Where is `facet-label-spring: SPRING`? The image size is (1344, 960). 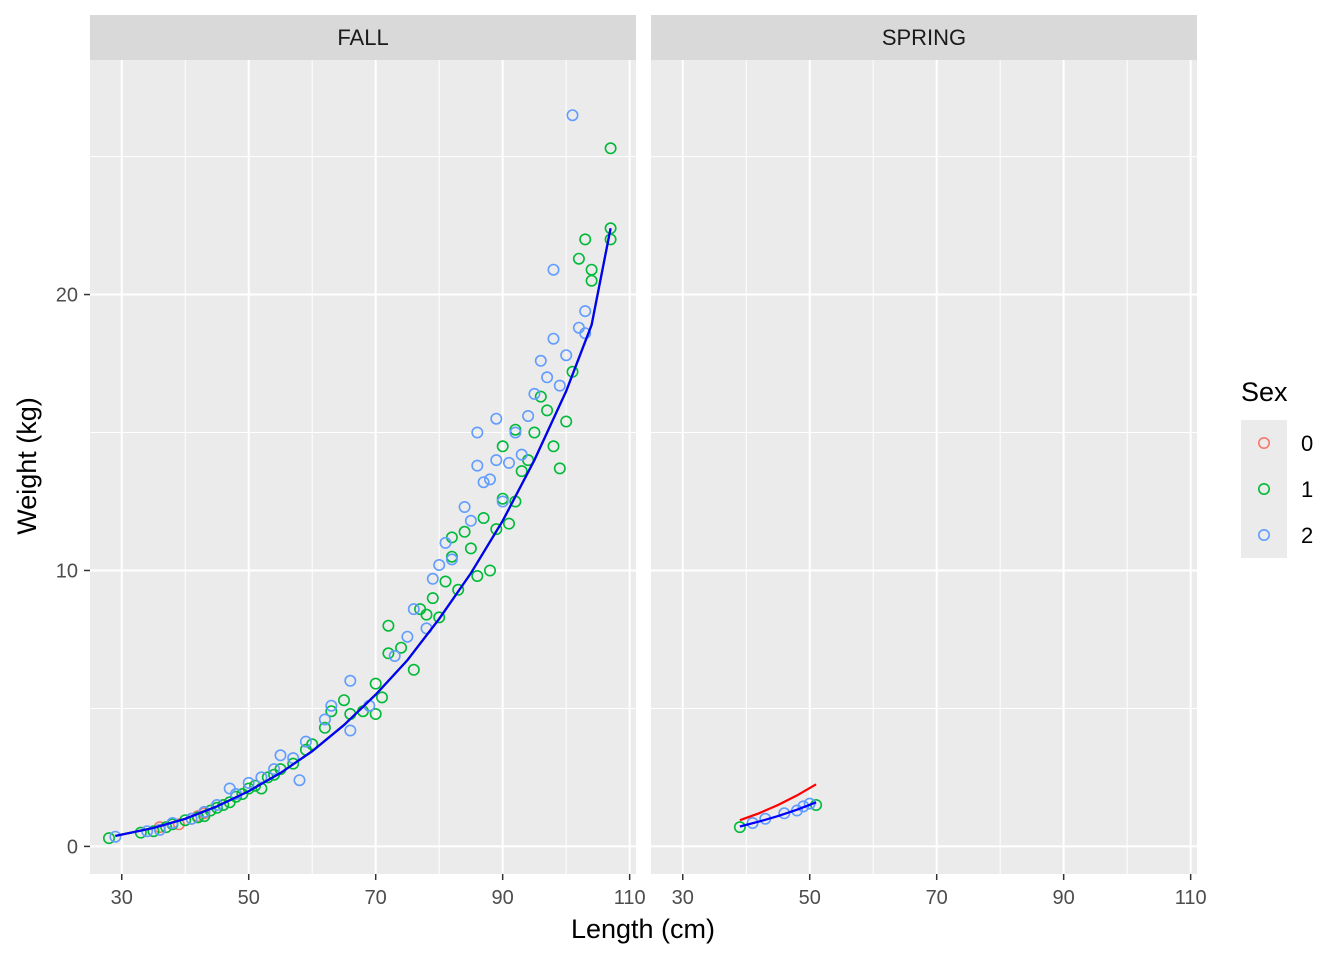
facet-label-spring: SPRING is located at coordinates (924, 37).